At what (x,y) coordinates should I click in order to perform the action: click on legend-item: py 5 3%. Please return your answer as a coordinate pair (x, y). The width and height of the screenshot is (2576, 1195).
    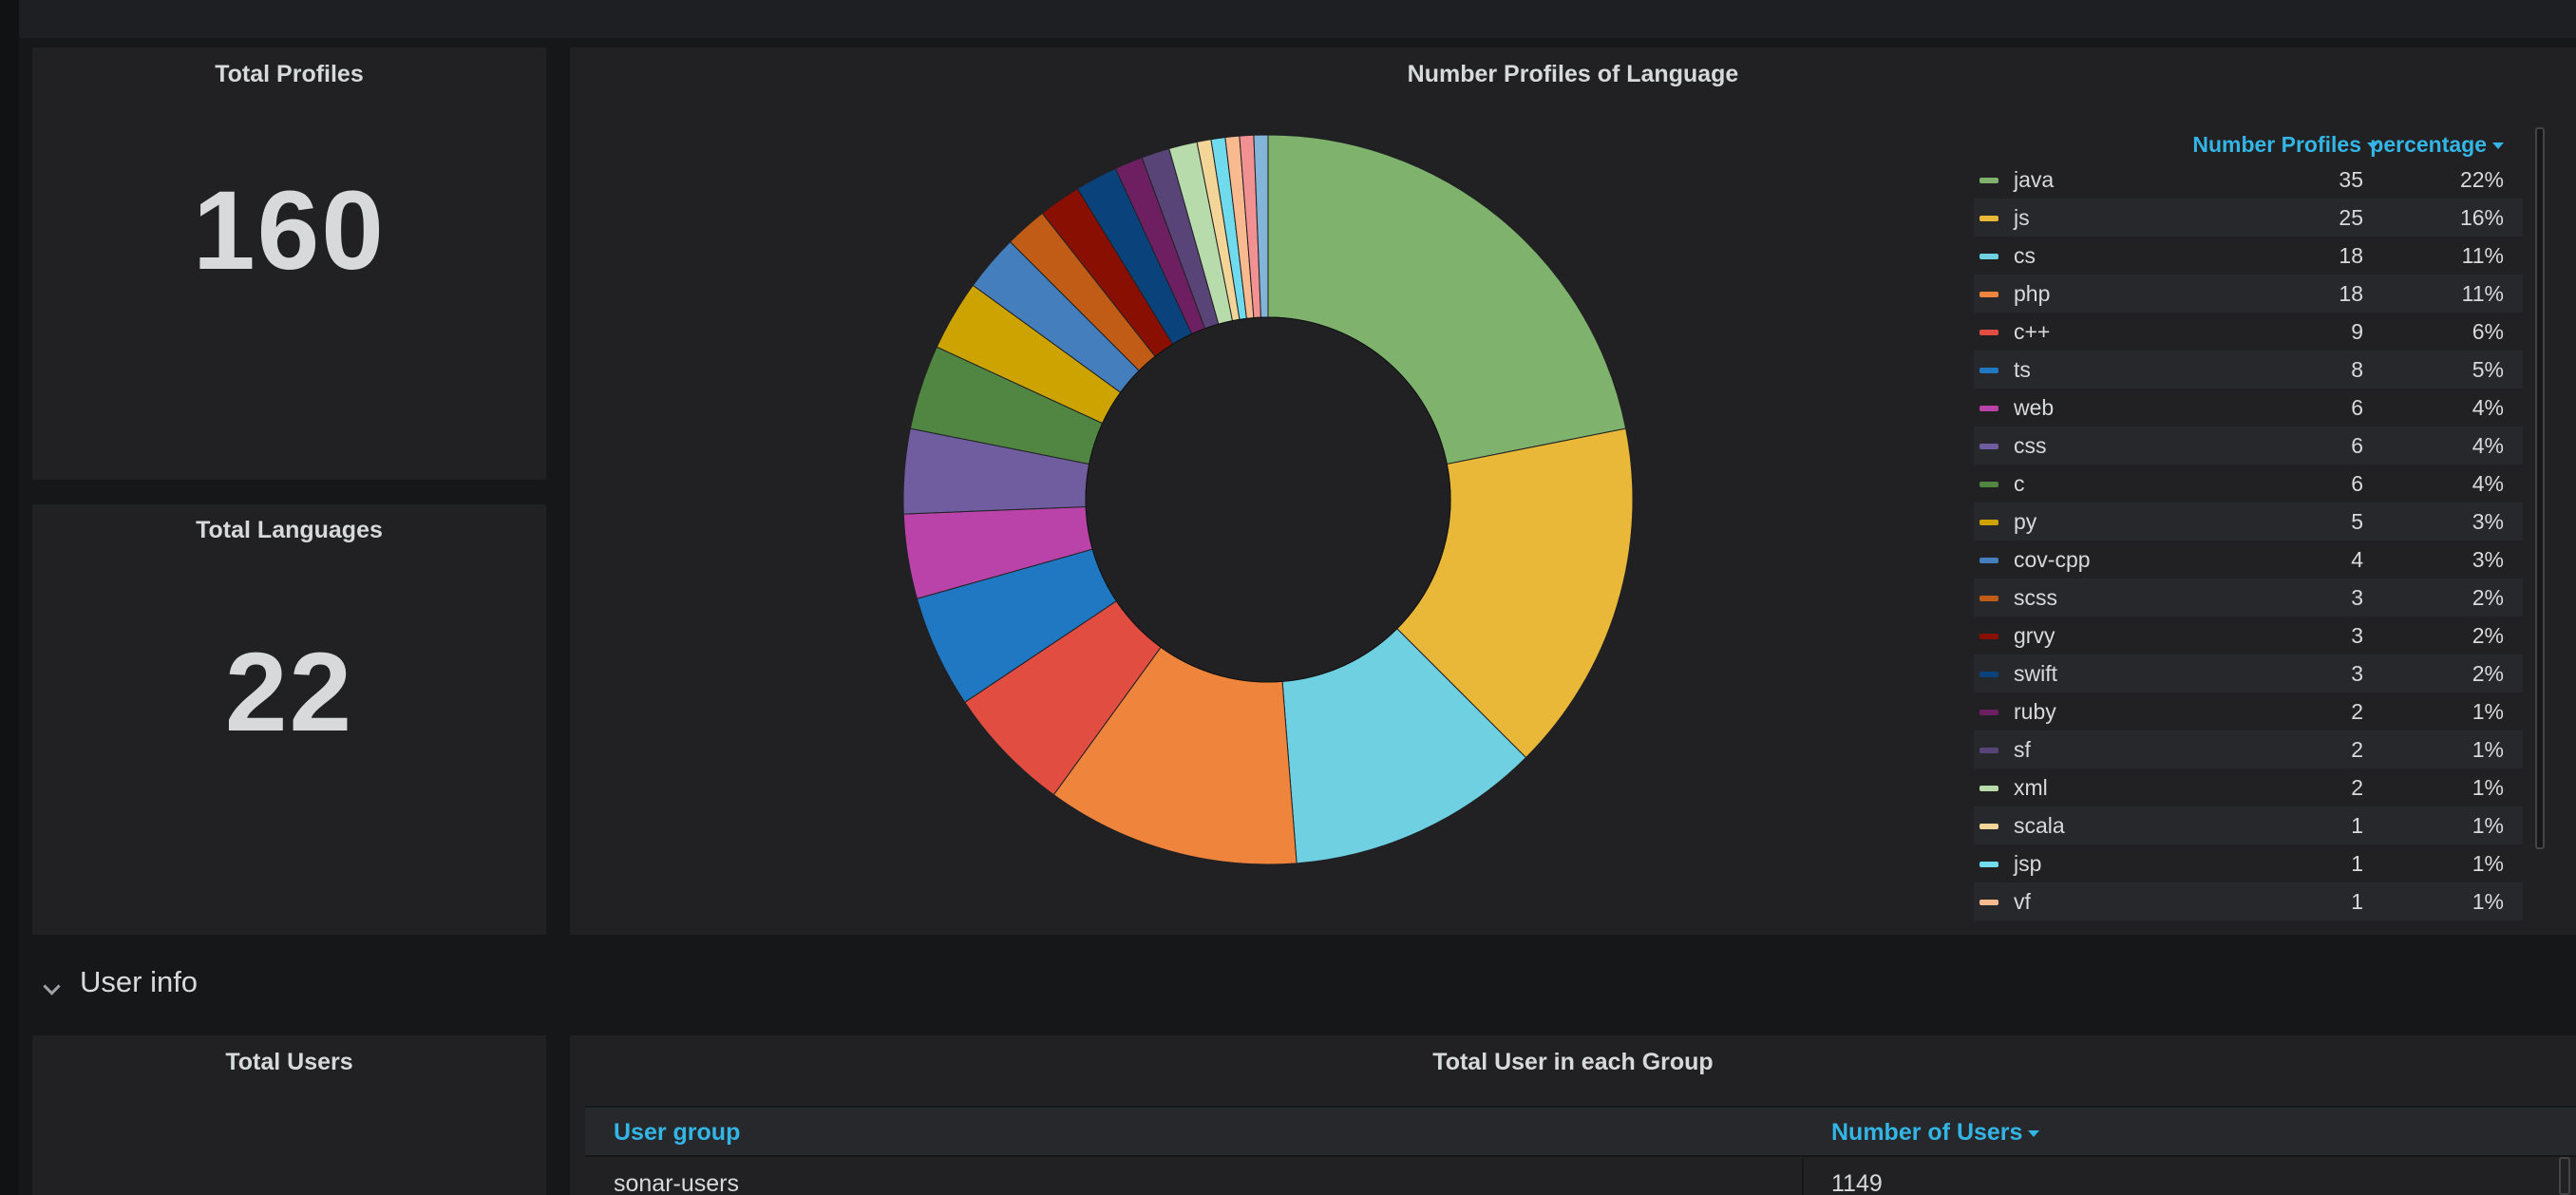
    Looking at the image, I should click on (2248, 522).